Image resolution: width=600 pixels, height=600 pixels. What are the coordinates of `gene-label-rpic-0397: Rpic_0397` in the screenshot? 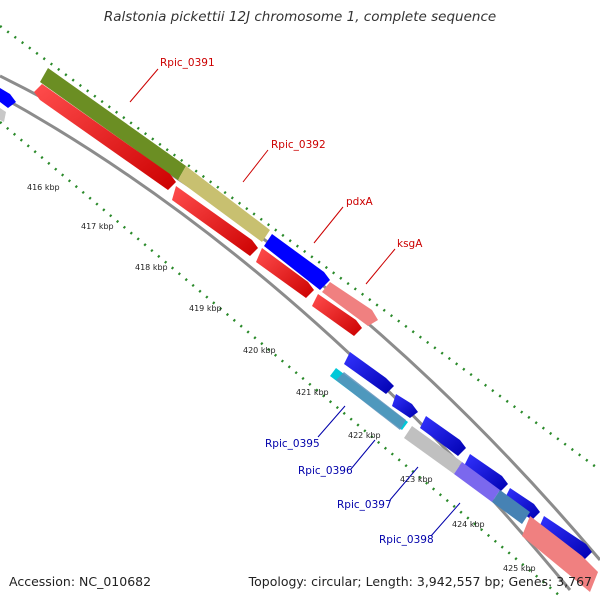 It's located at (364, 505).